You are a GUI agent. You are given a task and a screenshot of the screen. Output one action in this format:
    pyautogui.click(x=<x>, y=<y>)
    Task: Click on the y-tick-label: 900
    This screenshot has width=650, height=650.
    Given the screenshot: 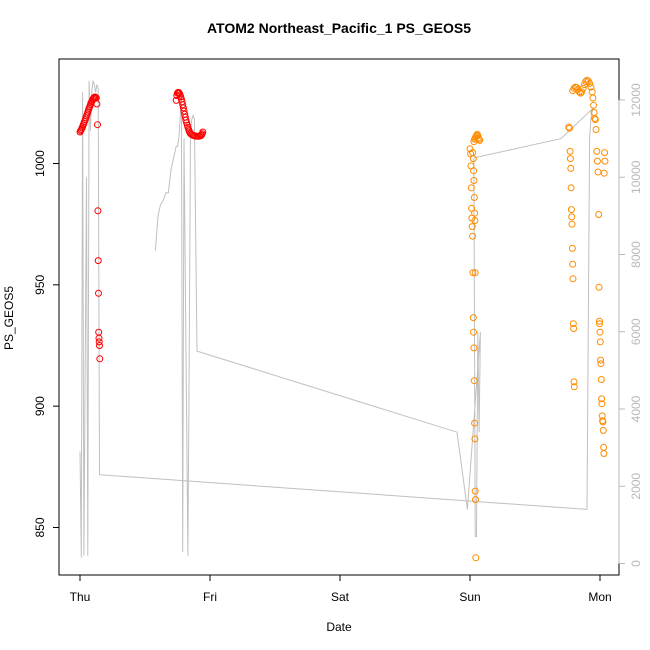 What is the action you would take?
    pyautogui.click(x=40, y=406)
    